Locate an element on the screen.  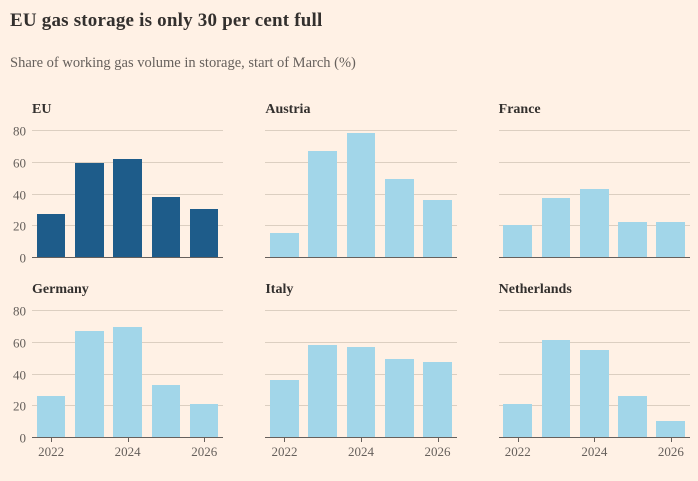
x-axis-labels-netherlands: 2022 2024 2026 is located at coordinates (594, 449).